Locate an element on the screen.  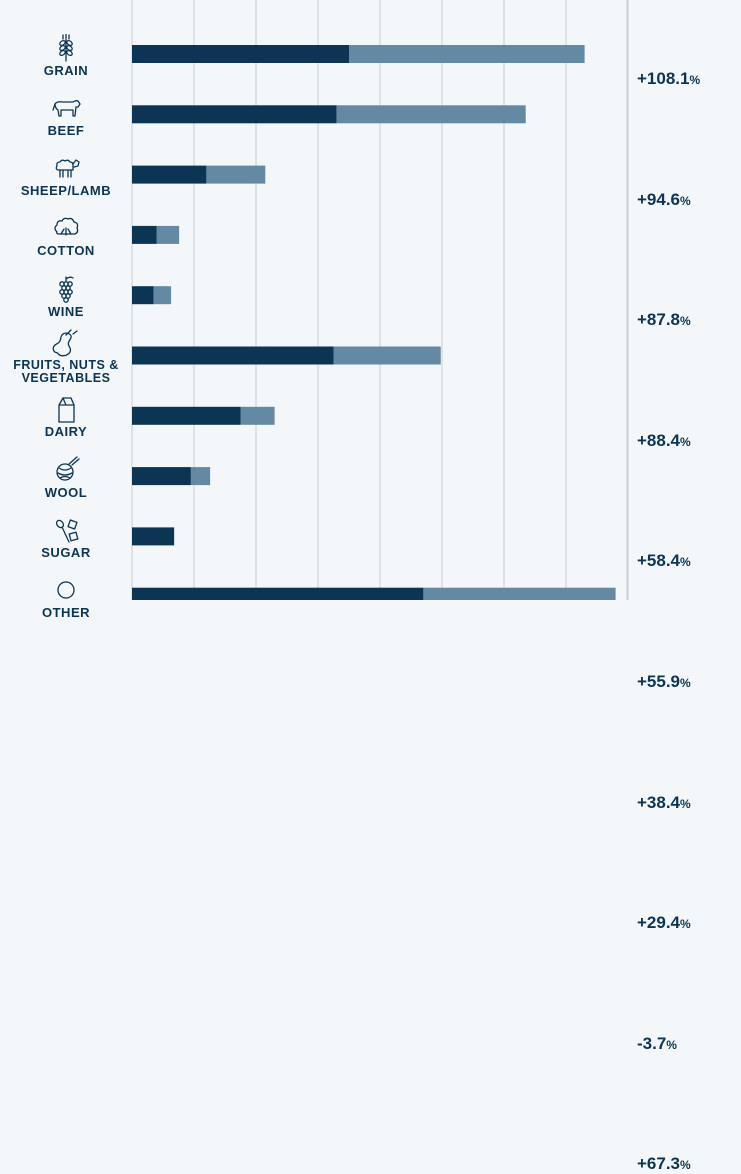
category-label: BEEF is located at coordinates (66, 130).